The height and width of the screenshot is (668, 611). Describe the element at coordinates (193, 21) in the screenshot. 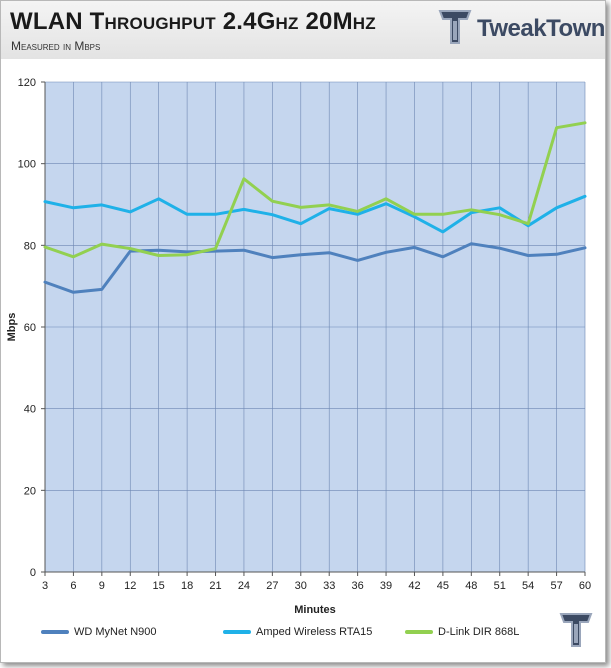

I see `chart-title: WLAN Throughput 2.4Ghz 20Mhz` at that location.